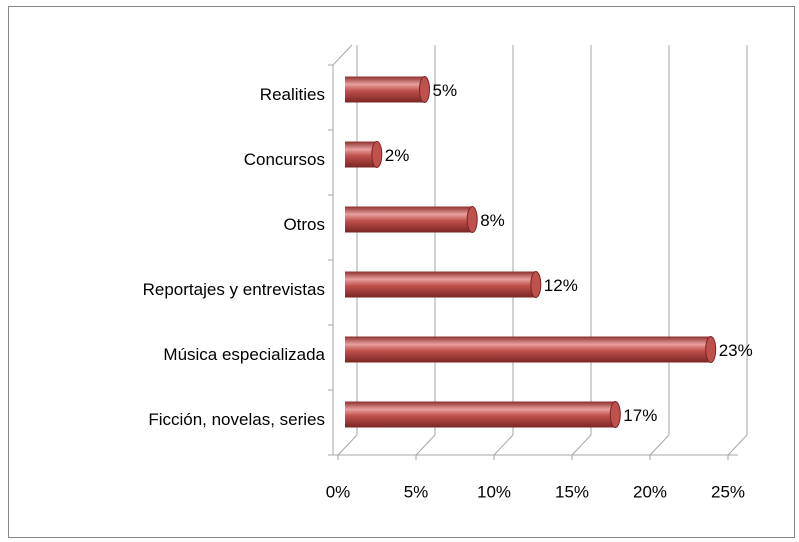  Describe the element at coordinates (640, 415) in the screenshot. I see `data-label: 17%` at that location.